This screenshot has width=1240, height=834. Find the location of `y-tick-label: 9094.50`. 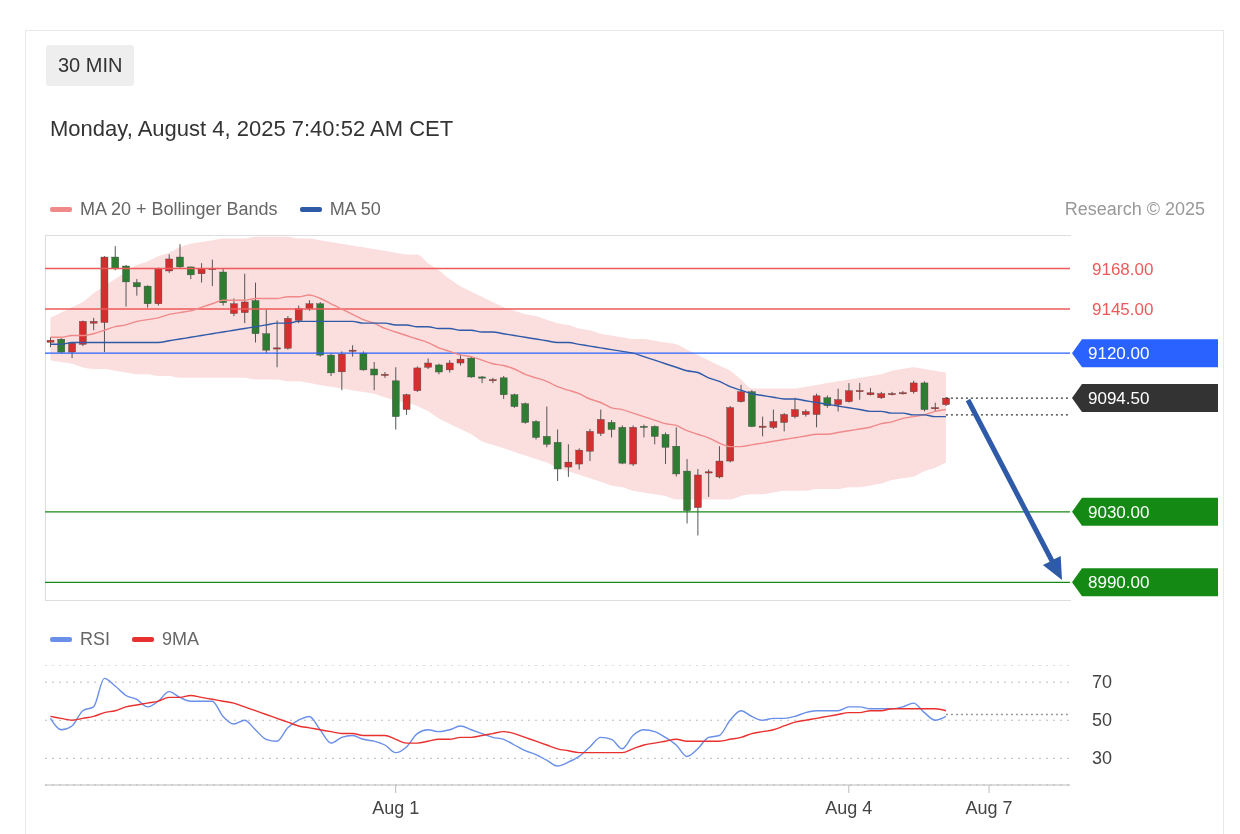

y-tick-label: 9094.50 is located at coordinates (1119, 399).